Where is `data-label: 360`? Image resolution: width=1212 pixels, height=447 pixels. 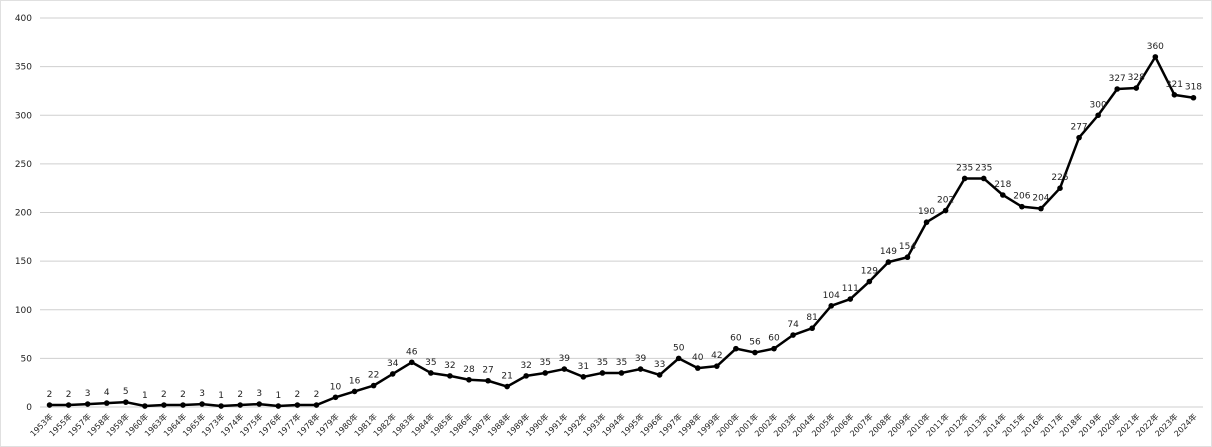
data-label: 360 is located at coordinates (1155, 47).